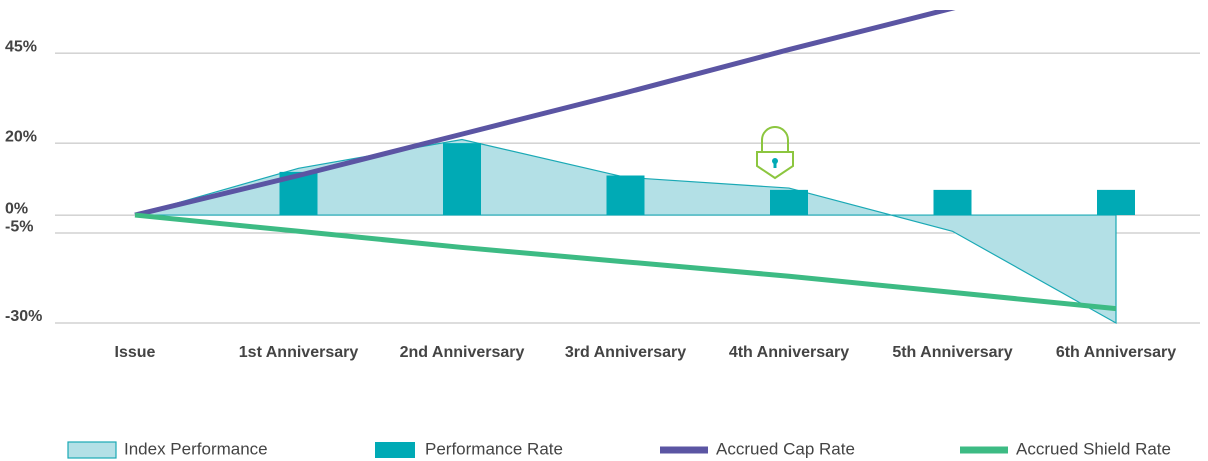 The height and width of the screenshot is (461, 1208). Describe the element at coordinates (952, 352) in the screenshot. I see `x-tick-label: 5th Anniversary` at that location.